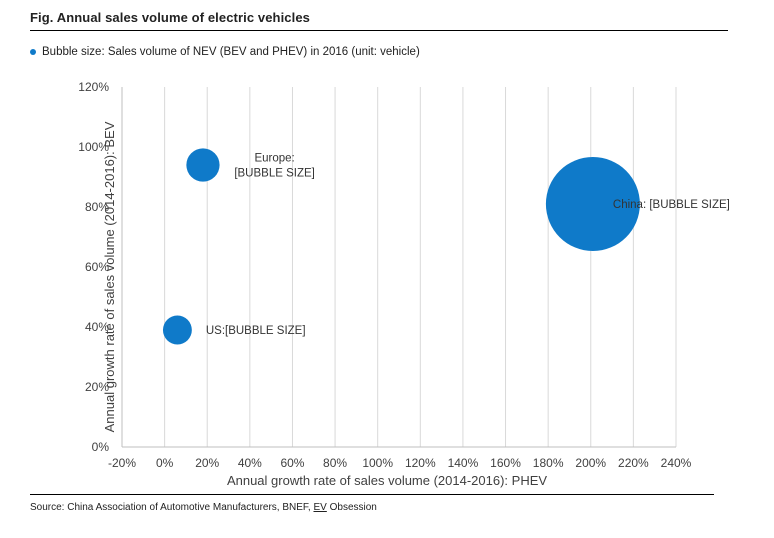 The height and width of the screenshot is (538, 774). What do you see at coordinates (93, 87) in the screenshot?
I see `y-tick-label: 120%` at bounding box center [93, 87].